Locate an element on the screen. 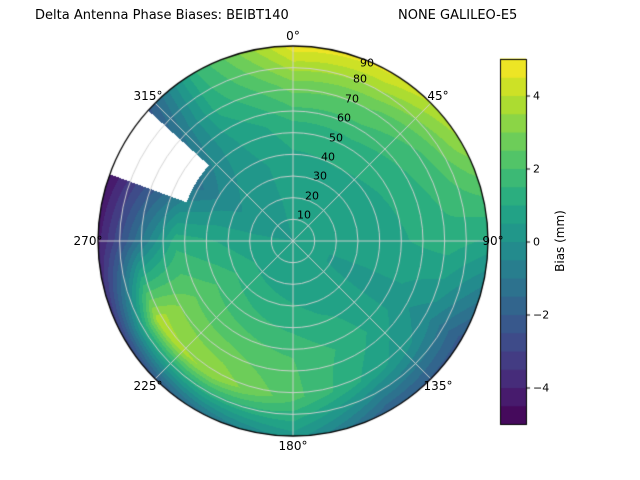  azimuth-label-135: 135° is located at coordinates (438, 386).